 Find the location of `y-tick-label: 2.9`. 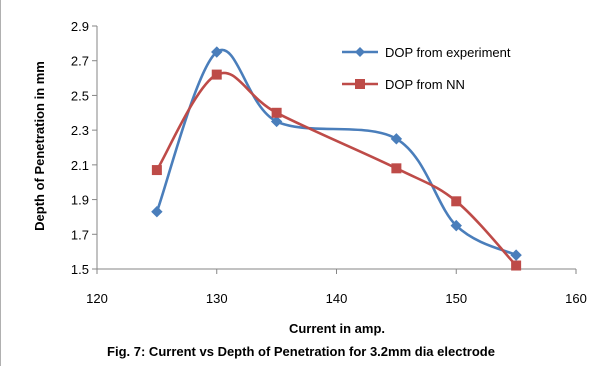

y-tick-label: 2.9 is located at coordinates (80, 26).